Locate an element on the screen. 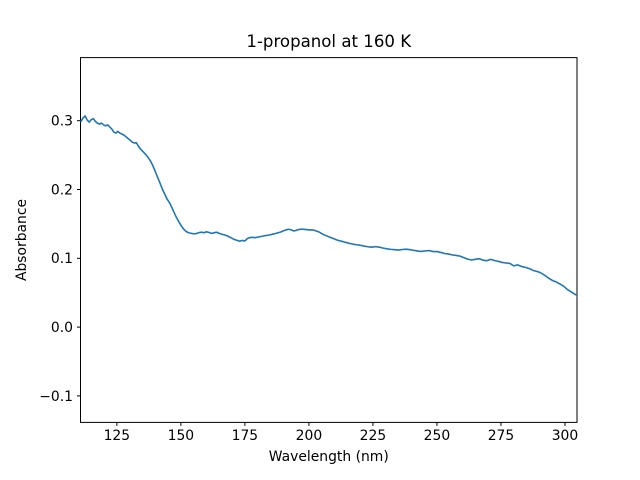 The width and height of the screenshot is (640, 480). y-tick-label: 0.0 is located at coordinates (62, 328).